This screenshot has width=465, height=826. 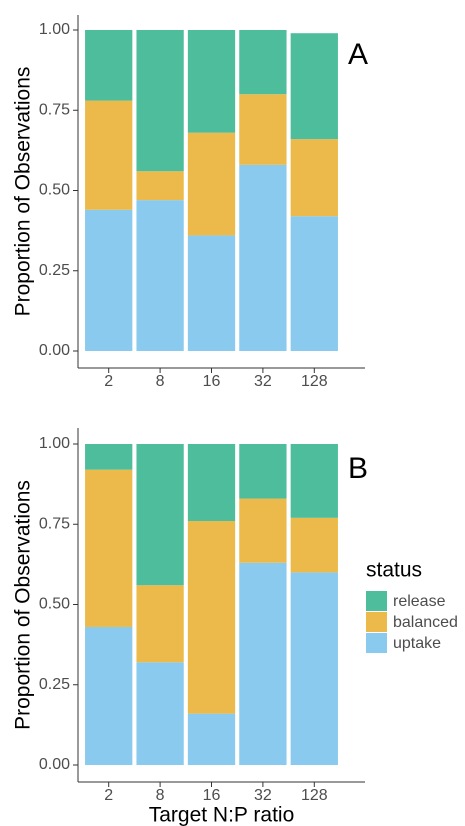 What do you see at coordinates (394, 570) in the screenshot?
I see `legend-title: status` at bounding box center [394, 570].